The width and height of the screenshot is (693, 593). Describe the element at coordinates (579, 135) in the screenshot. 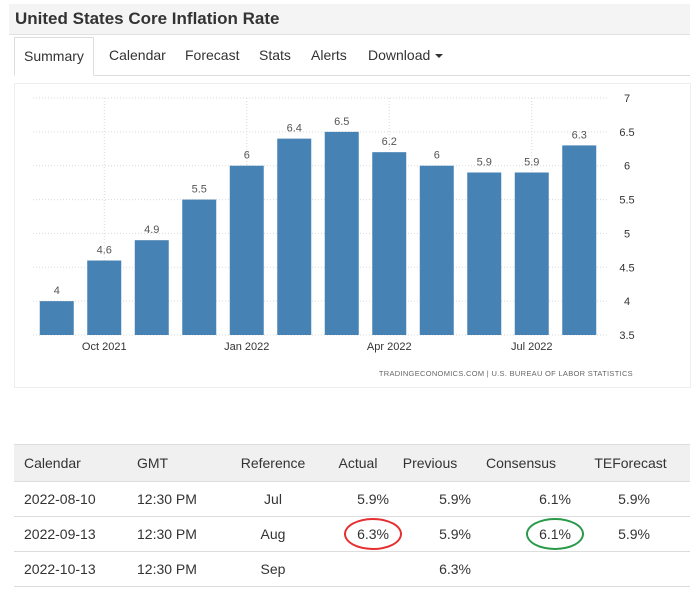

I see `data-label: 6.3` at that location.